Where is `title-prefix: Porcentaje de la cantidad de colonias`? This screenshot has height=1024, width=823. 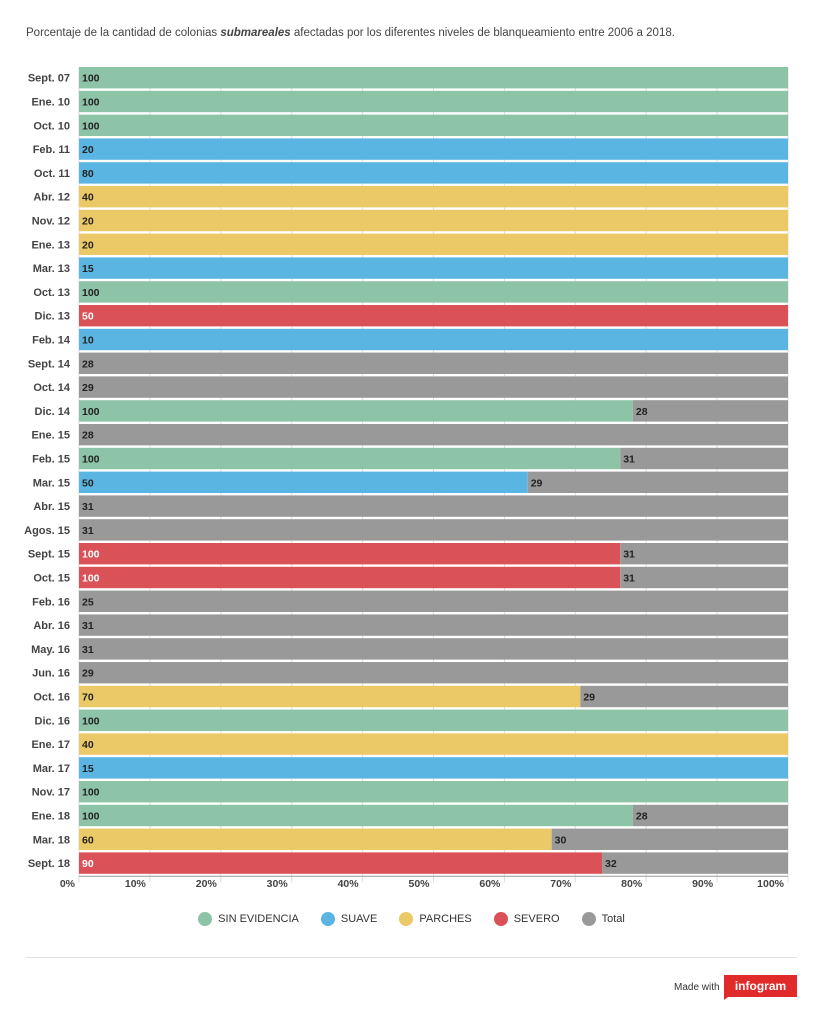
title-prefix: Porcentaje de la cantidad de colonias is located at coordinates (123, 33).